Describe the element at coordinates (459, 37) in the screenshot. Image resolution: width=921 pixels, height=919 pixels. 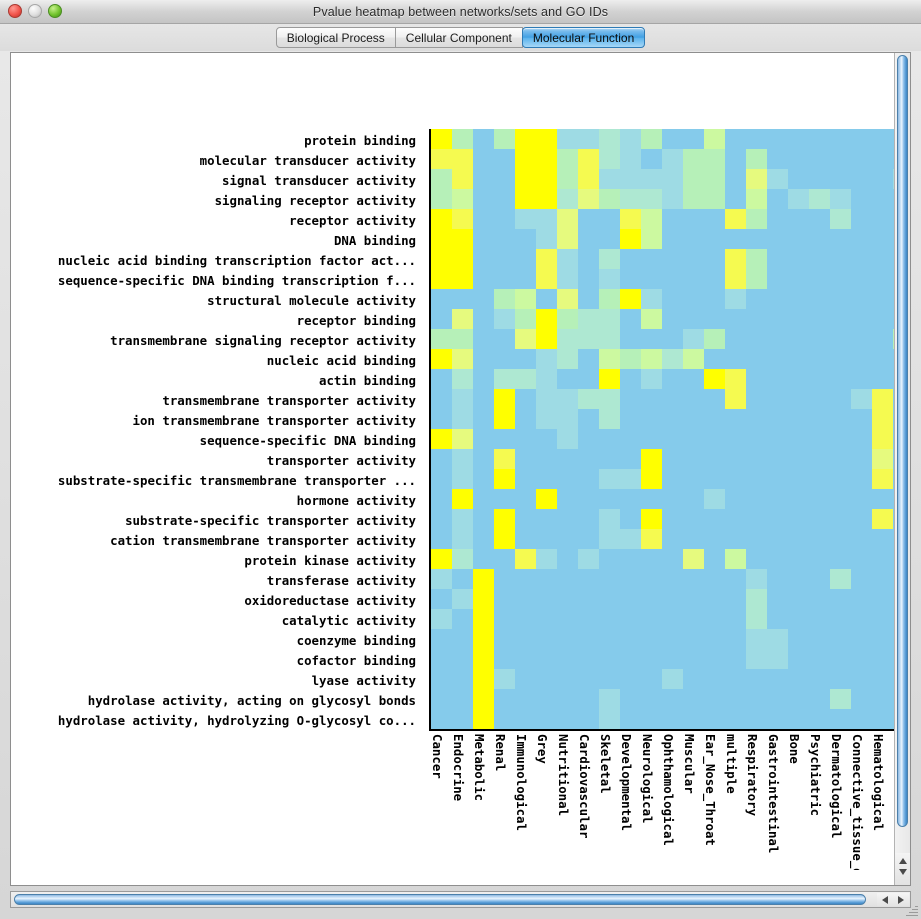
I see `tab-cellular-component: Cellular Component` at that location.